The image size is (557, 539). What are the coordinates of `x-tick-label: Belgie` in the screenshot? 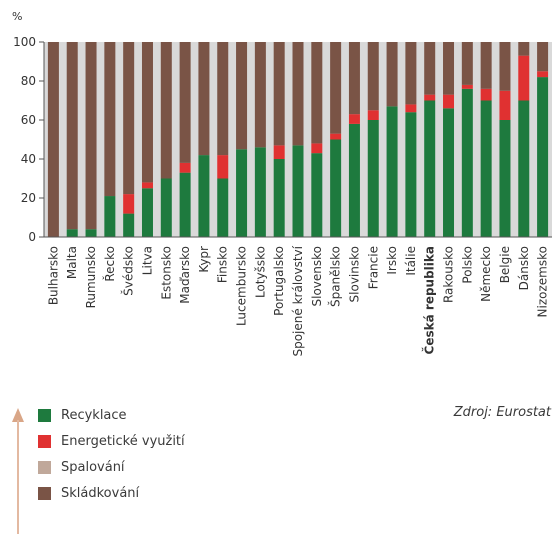 It's located at (505, 264).